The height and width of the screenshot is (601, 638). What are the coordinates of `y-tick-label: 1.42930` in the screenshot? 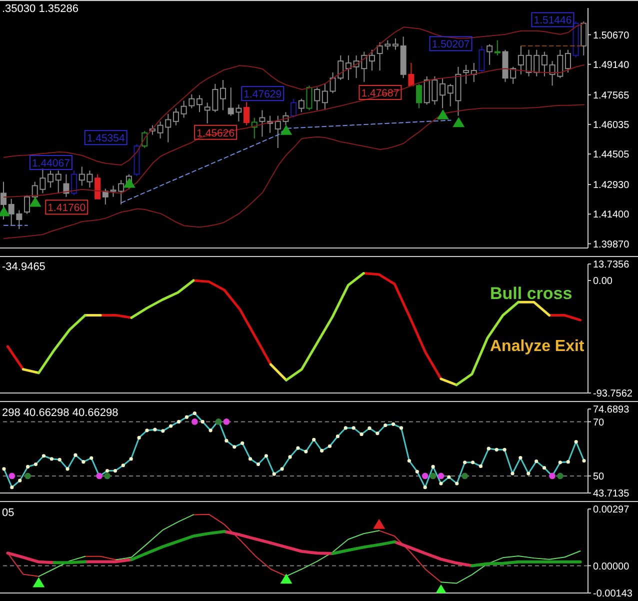 It's located at (611, 186).